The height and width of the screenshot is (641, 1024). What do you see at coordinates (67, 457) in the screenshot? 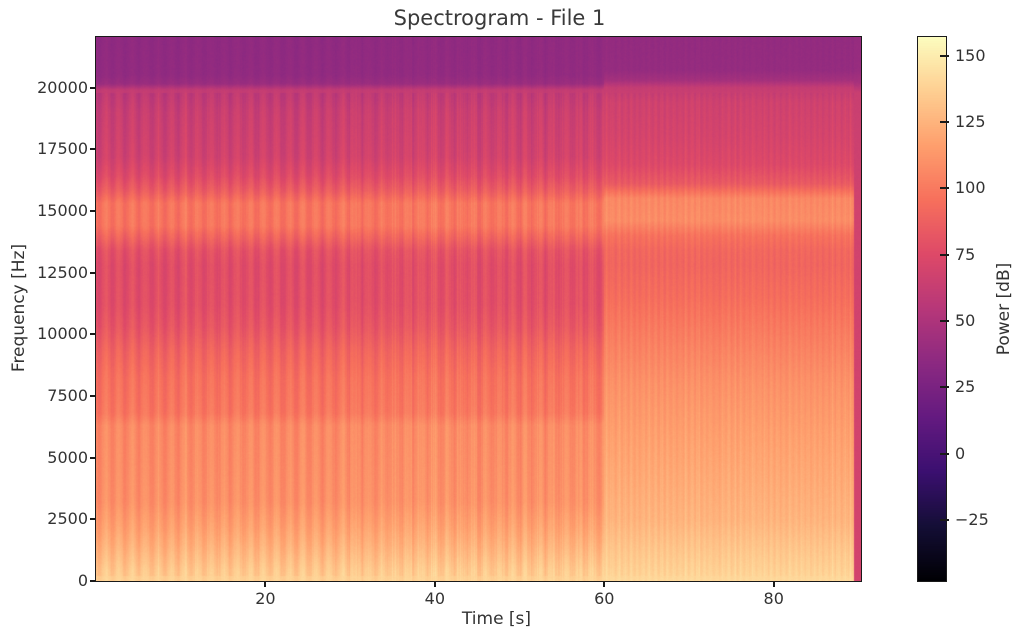
I see `y-tick-label: 5000` at bounding box center [67, 457].